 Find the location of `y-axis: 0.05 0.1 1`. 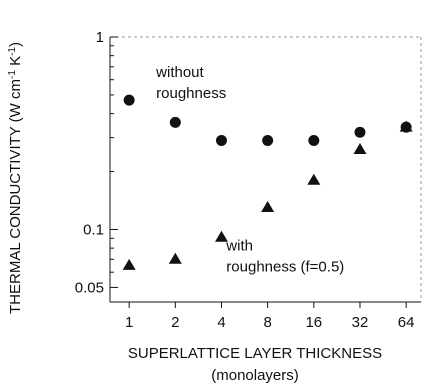

y-axis: 0.05 0.1 1 is located at coordinates (96, 162).